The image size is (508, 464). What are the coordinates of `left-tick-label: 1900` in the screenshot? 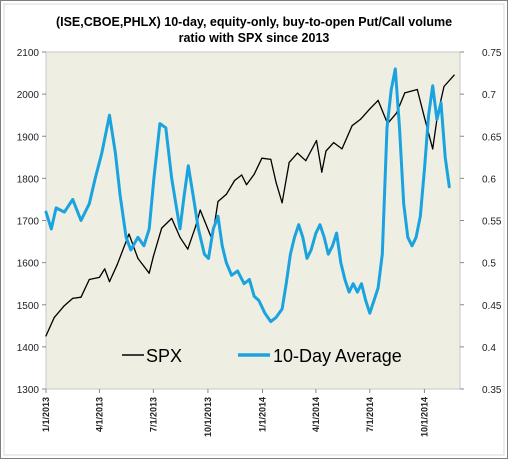 It's located at (28, 137).